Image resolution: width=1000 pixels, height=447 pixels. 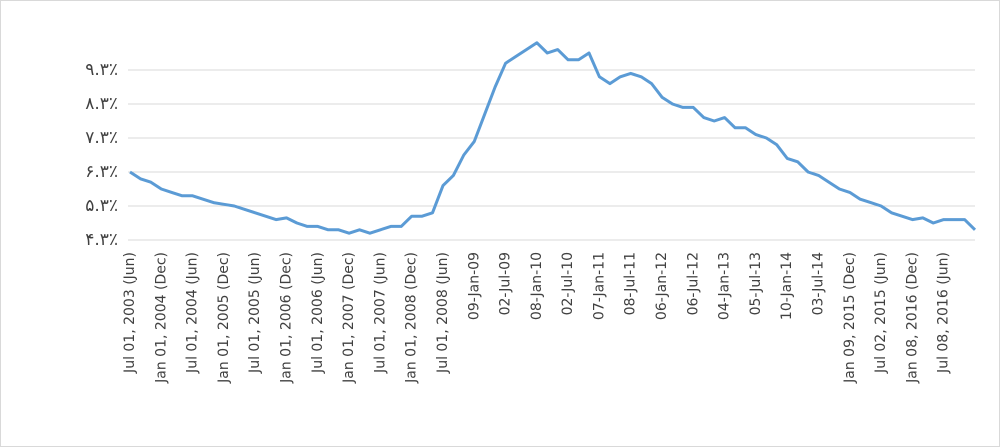 I want to click on x-tick-label: Jul 01, 2003 (Jun), so click(x=130, y=313).